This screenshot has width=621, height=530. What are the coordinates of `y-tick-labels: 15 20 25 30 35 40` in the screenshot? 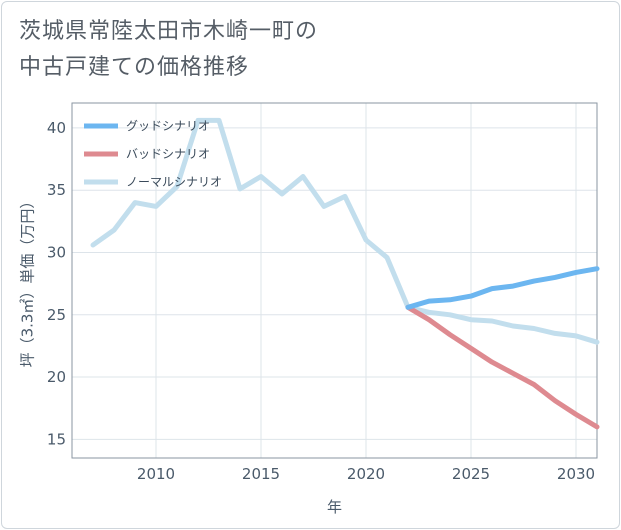 It's located at (56, 283).